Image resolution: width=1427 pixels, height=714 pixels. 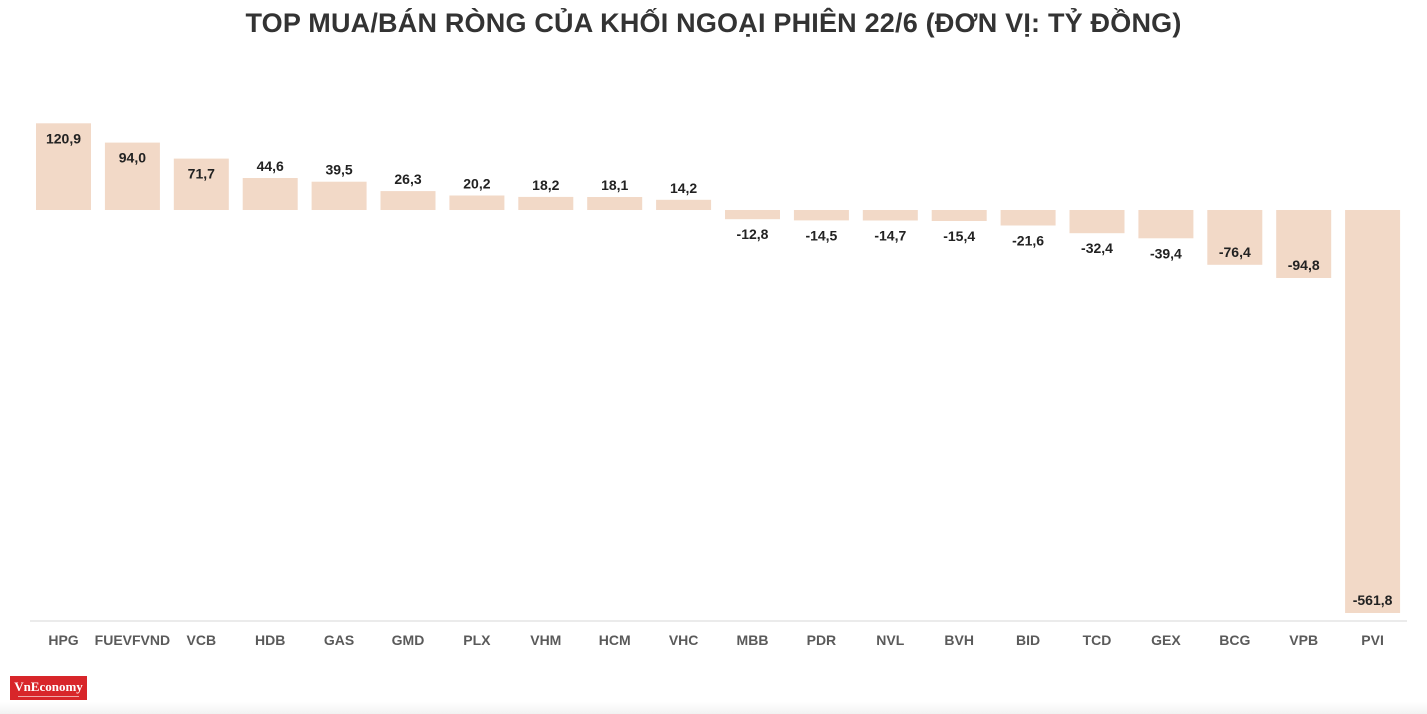 What do you see at coordinates (201, 174) in the screenshot?
I see `value-label-vcb: 71,7` at bounding box center [201, 174].